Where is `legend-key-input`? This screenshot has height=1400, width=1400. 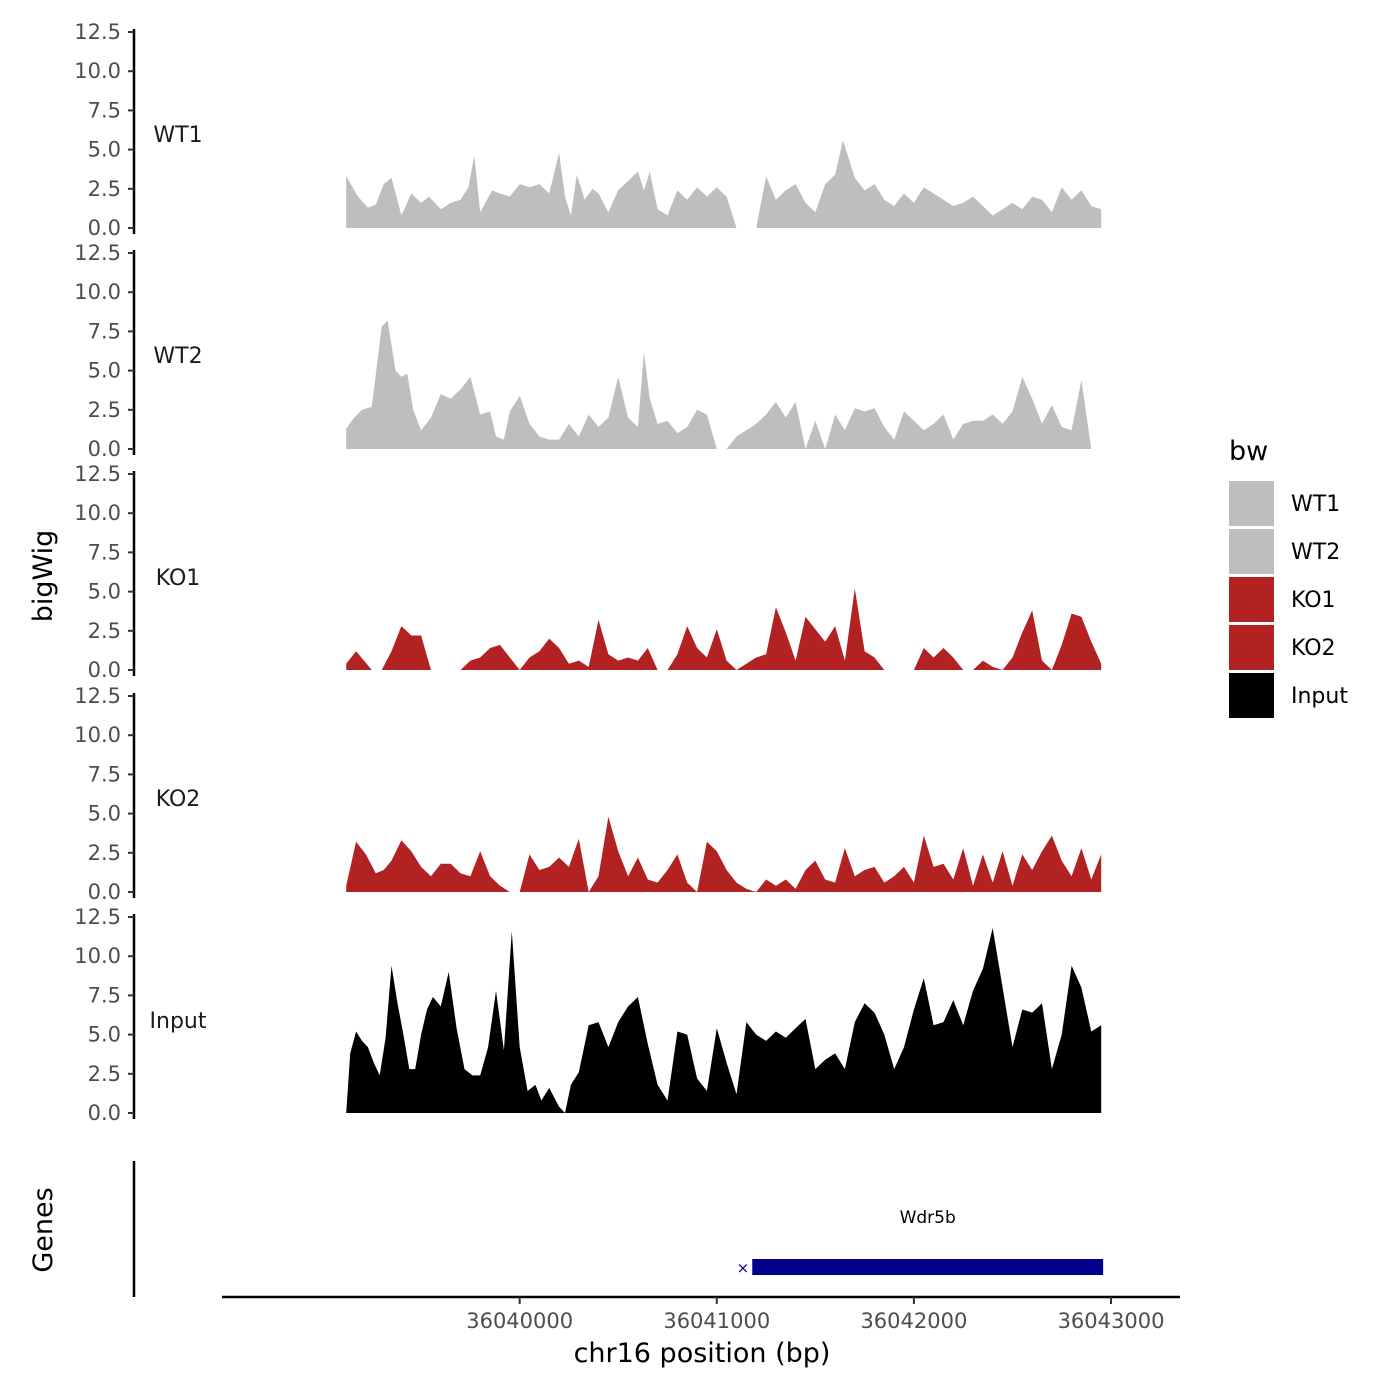
legend-key-input is located at coordinates (1251, 695).